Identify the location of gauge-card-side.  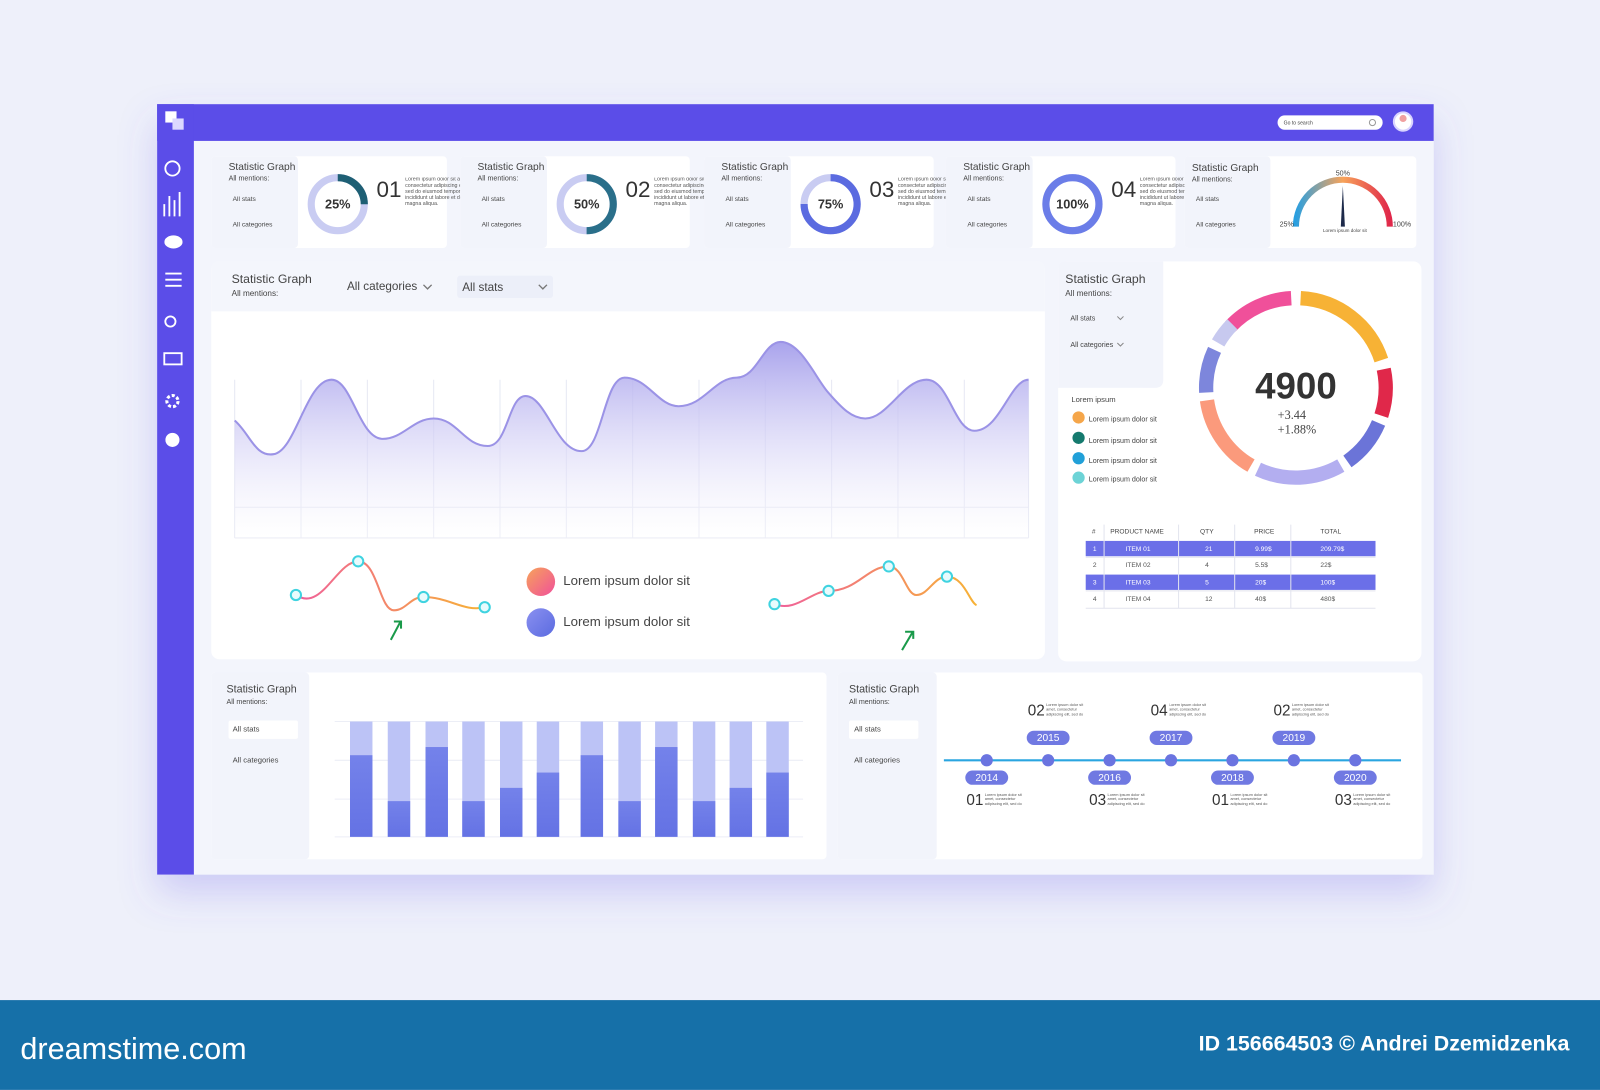
(1227, 202).